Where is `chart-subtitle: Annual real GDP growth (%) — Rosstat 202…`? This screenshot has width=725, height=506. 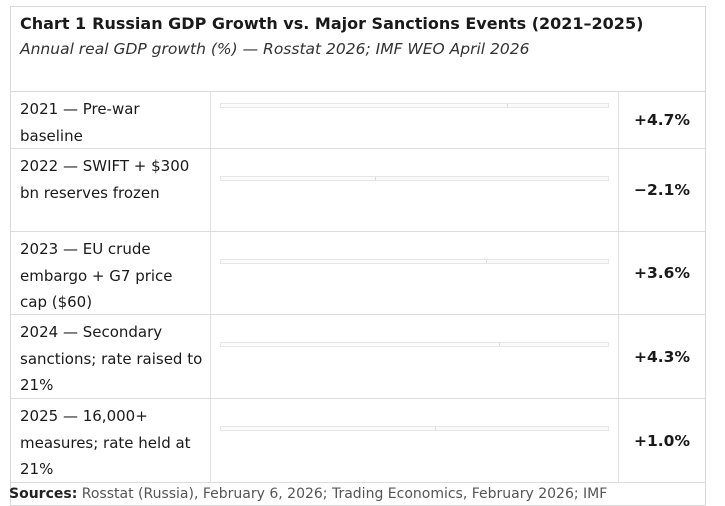
chart-subtitle: Annual real GDP growth (%) — Rosstat 202… is located at coordinates (275, 49).